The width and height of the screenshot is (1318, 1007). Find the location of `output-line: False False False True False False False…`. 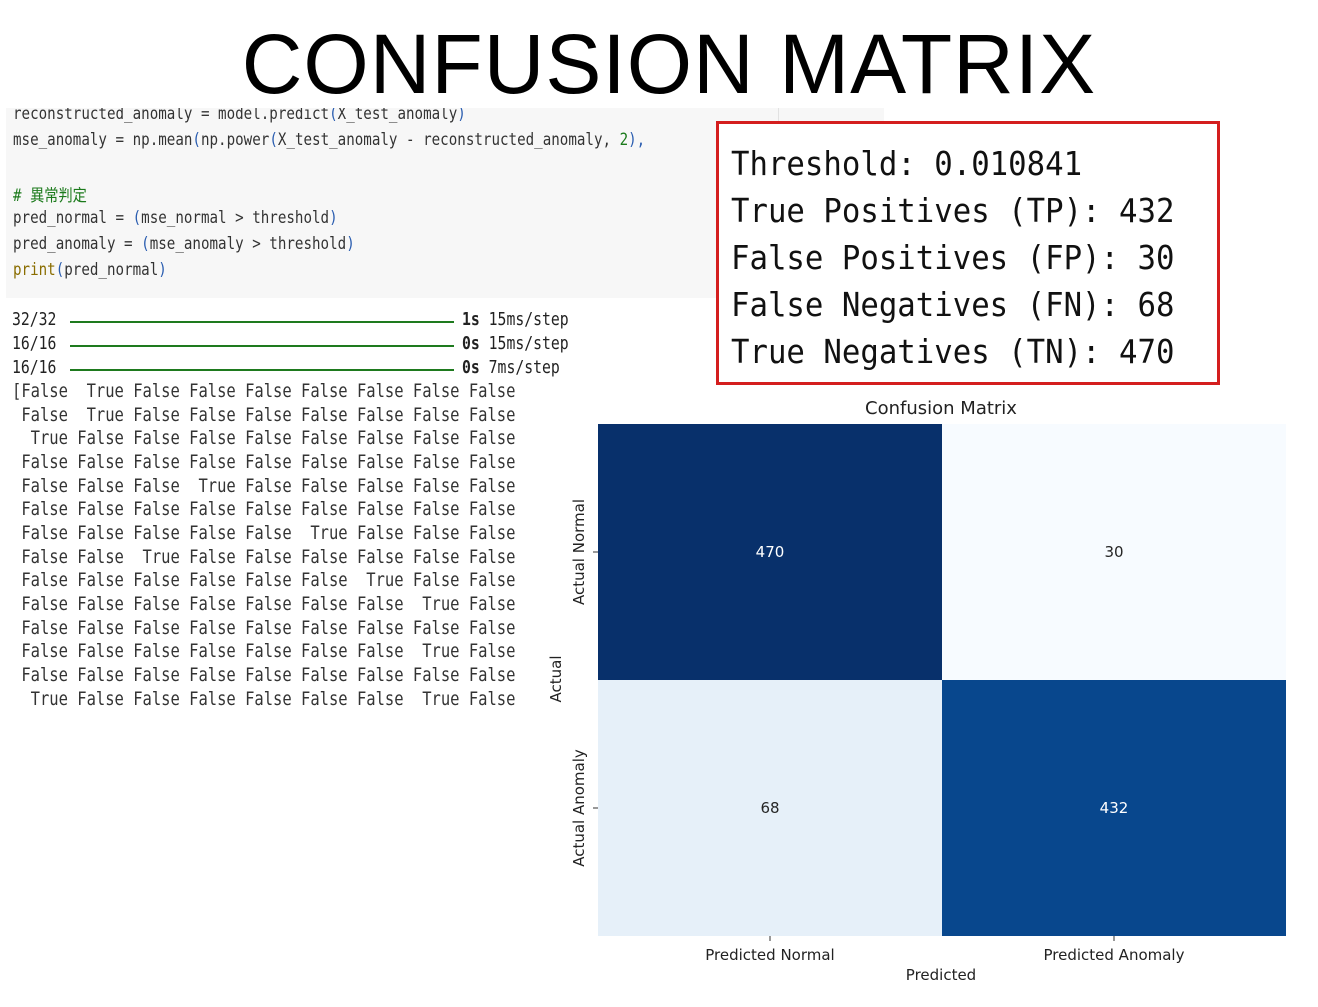

output-line: False False False True False False False… is located at coordinates (264, 486).